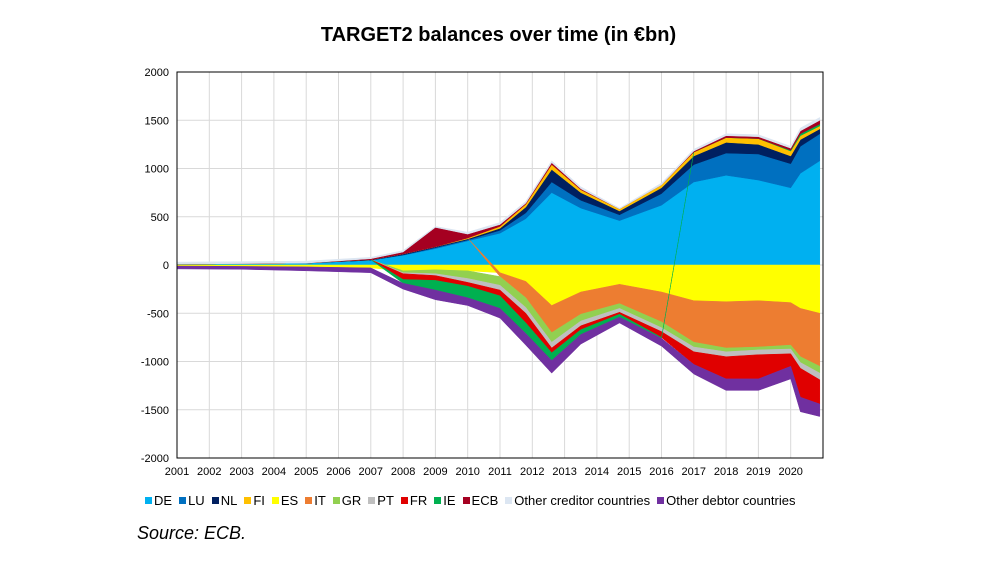 This screenshot has width=997, height=582. I want to click on legend-item: FI, so click(254, 500).